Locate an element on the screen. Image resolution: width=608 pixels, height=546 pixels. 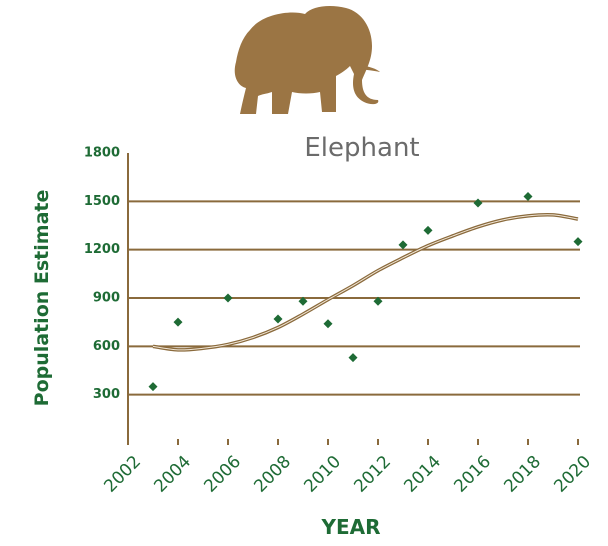
x-tick-label: 2002 is located at coordinates (122, 474).